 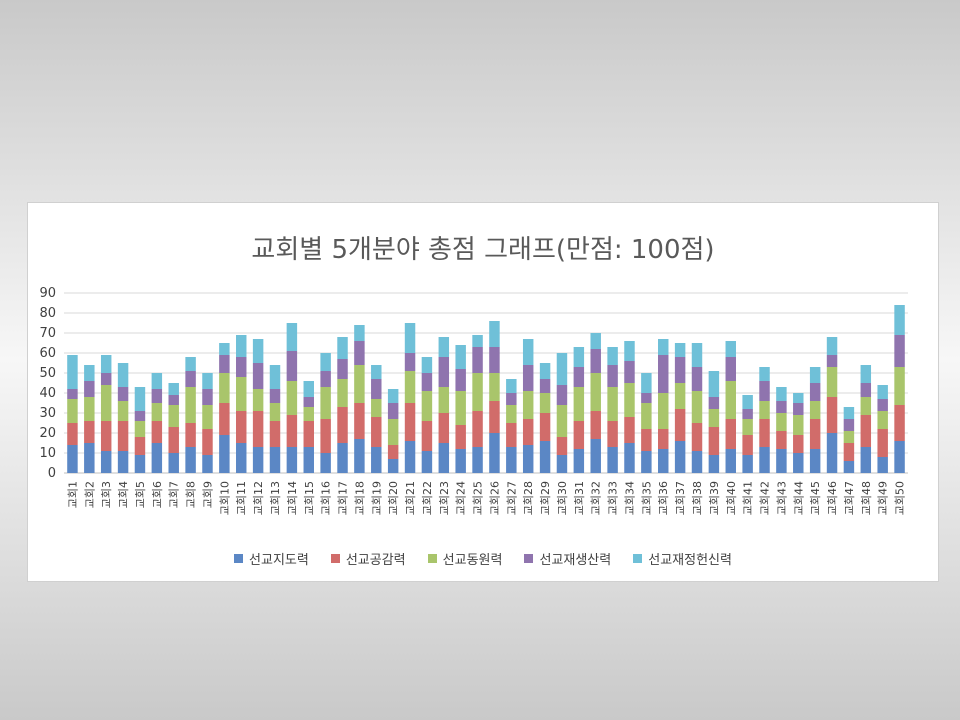 I want to click on x-tick-label: 교회49, so click(x=883, y=498).